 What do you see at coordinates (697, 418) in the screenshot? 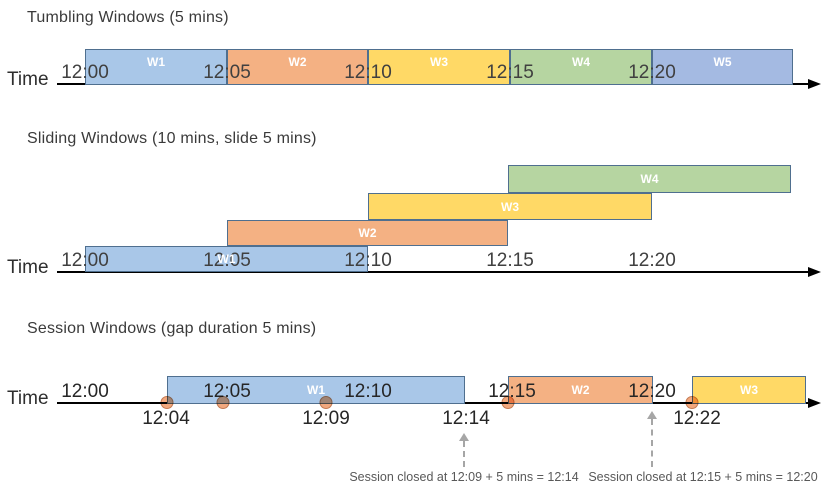
I see `event-time-label-1222: 12:22` at bounding box center [697, 418].